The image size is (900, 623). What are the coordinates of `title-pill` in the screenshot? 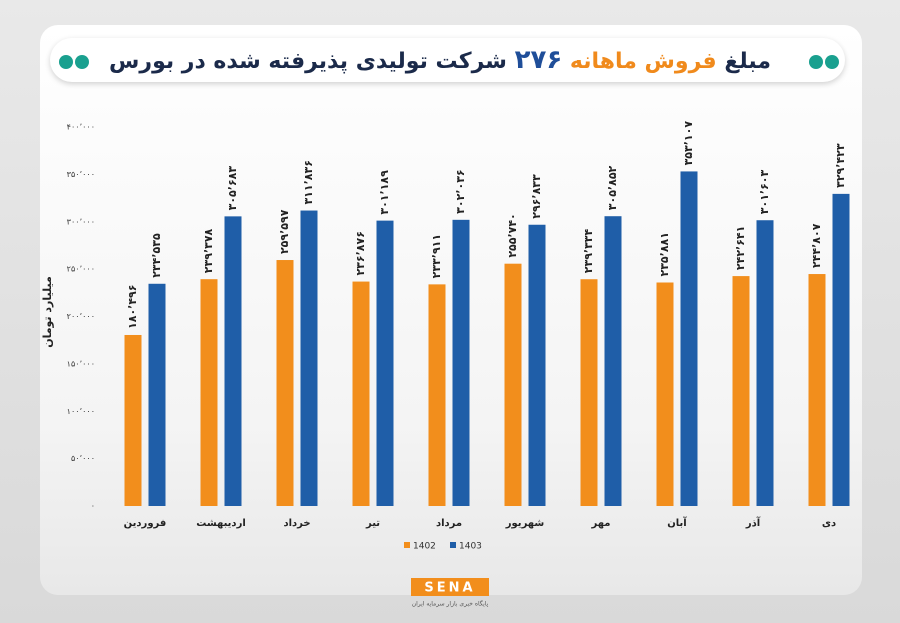 It's located at (447, 60).